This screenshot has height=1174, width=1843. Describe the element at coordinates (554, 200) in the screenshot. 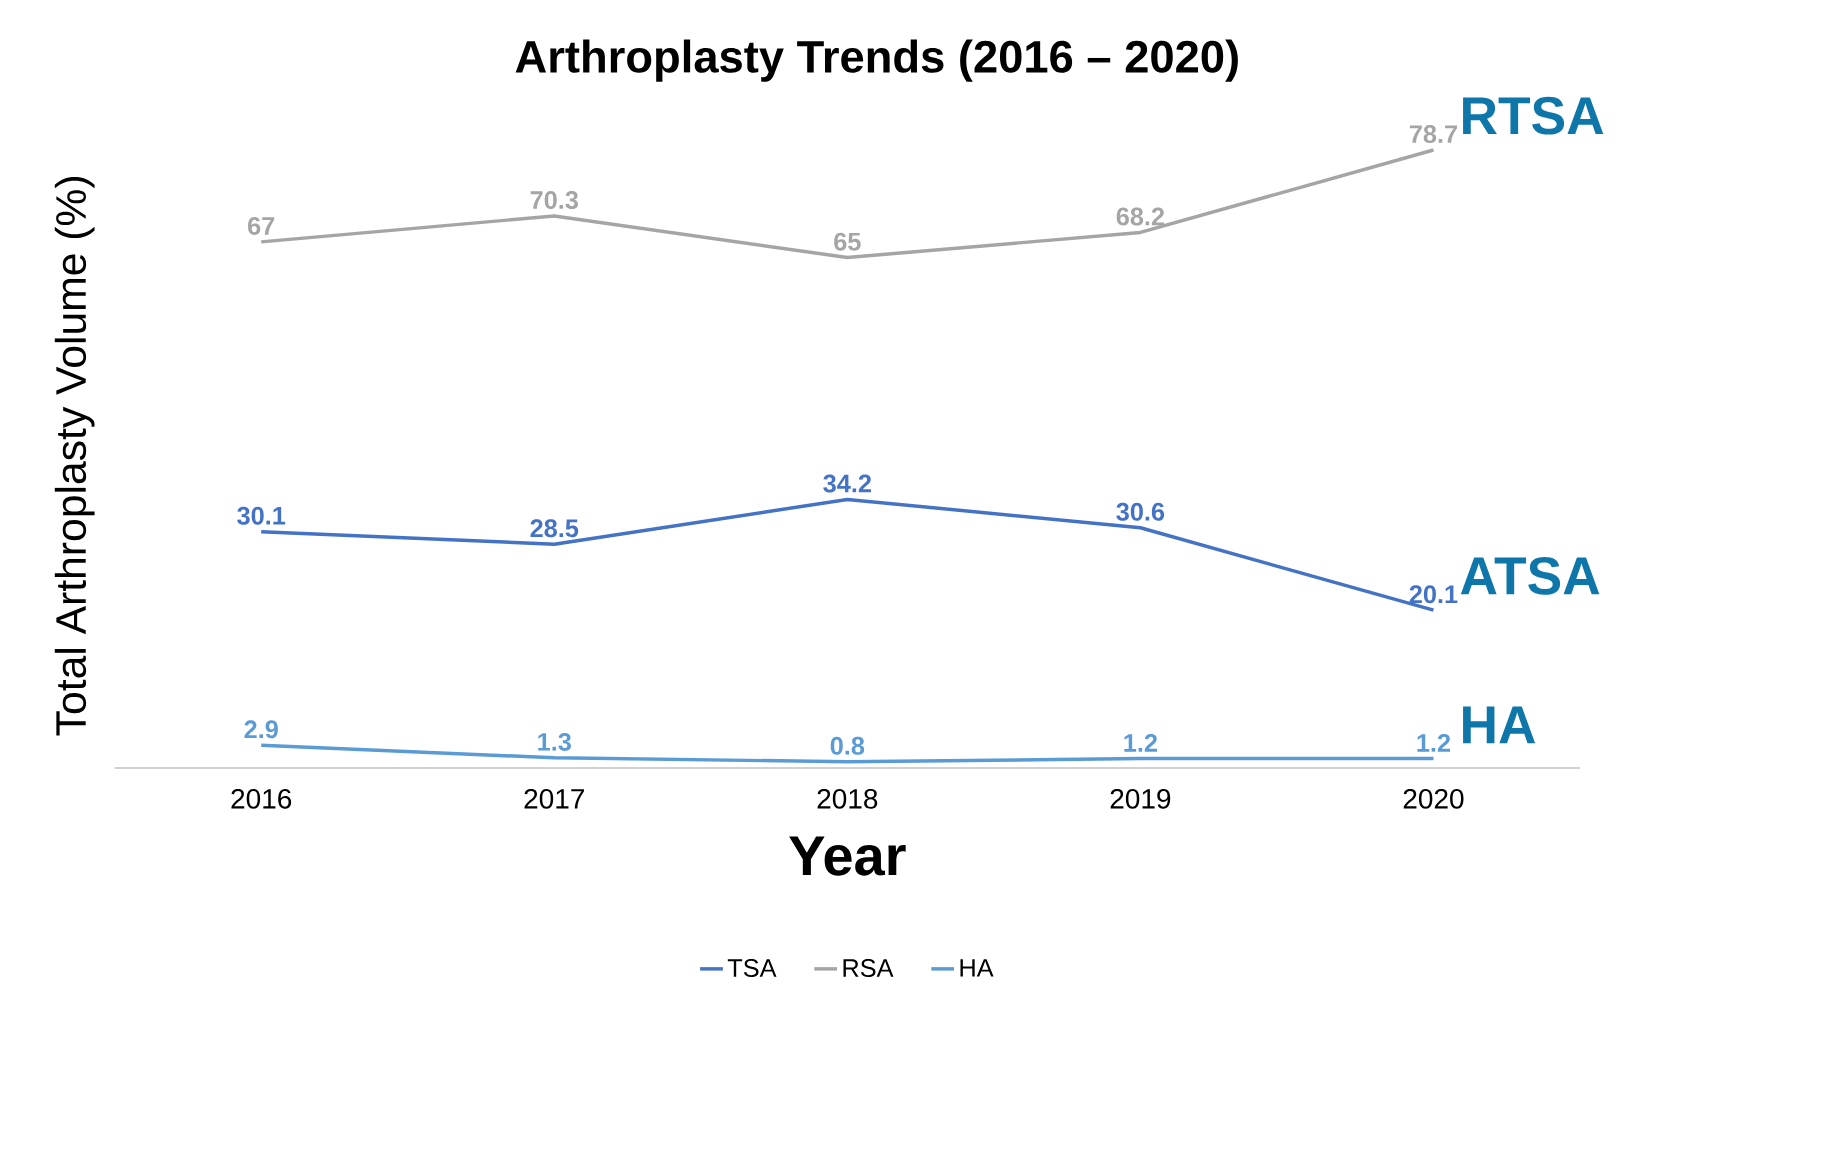

I see `data-label: 70.3` at that location.